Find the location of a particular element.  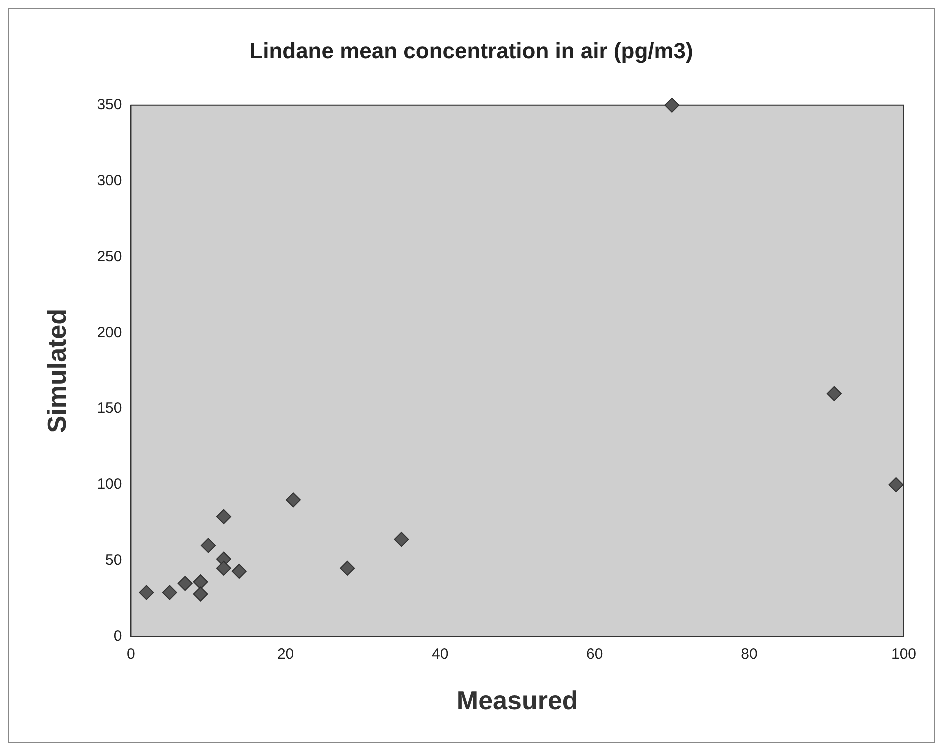

y-axis-title: Simulated is located at coordinates (57, 371).